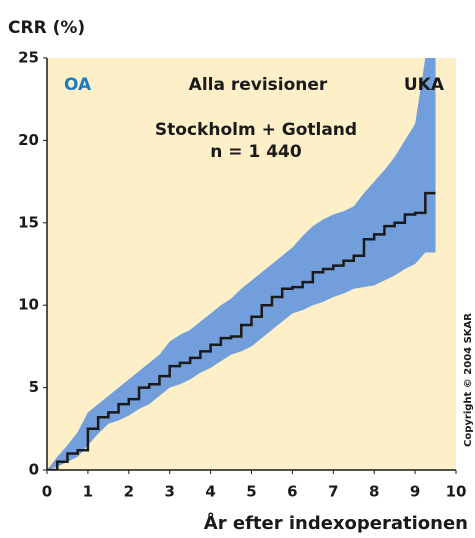  I want to click on y-tick-label: 20, so click(28, 140).